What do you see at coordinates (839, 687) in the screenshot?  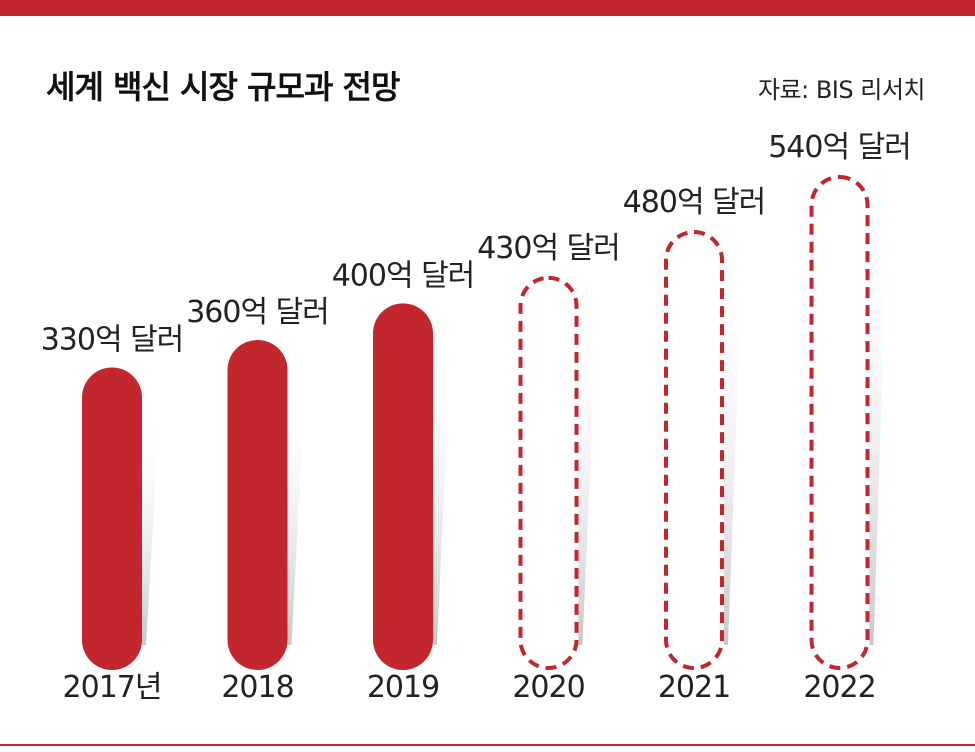 I see `x-tick-label: 2022` at bounding box center [839, 687].